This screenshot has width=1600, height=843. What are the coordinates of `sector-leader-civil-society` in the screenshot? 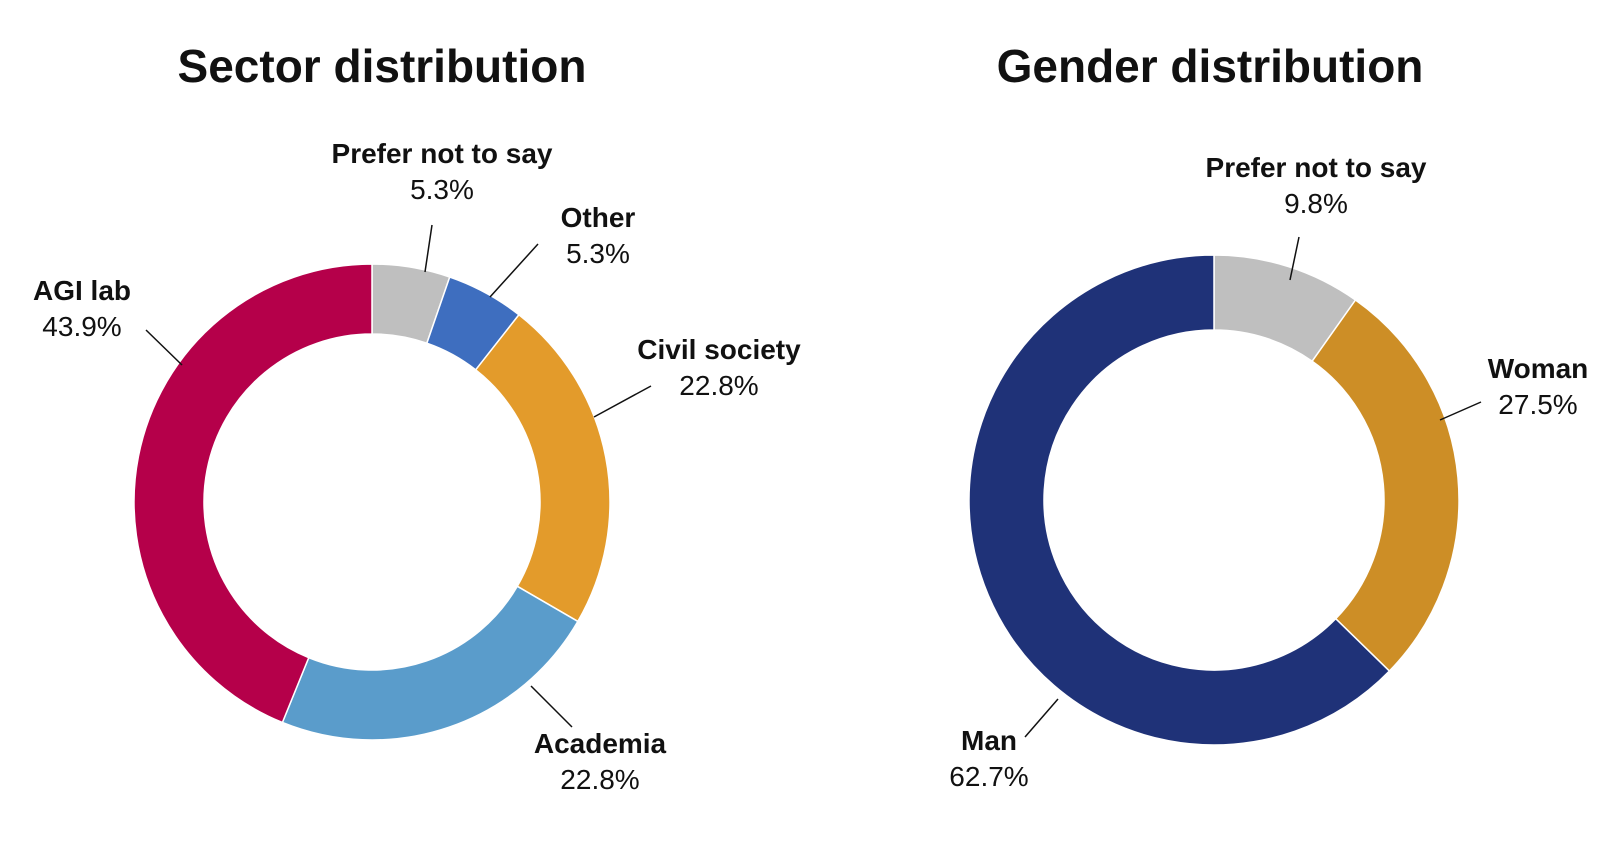 It's located at (622, 401).